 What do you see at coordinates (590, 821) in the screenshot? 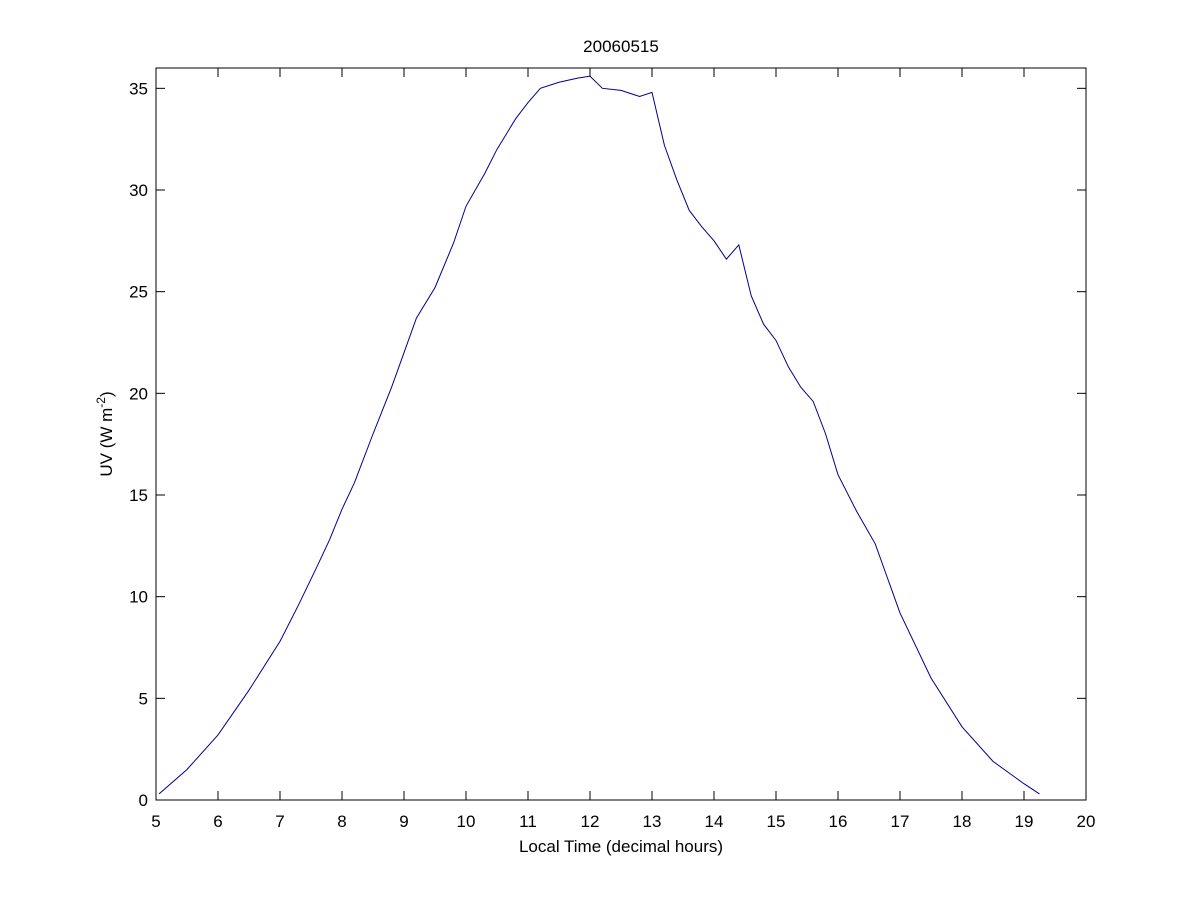
I see `x-tick-label: 12` at bounding box center [590, 821].